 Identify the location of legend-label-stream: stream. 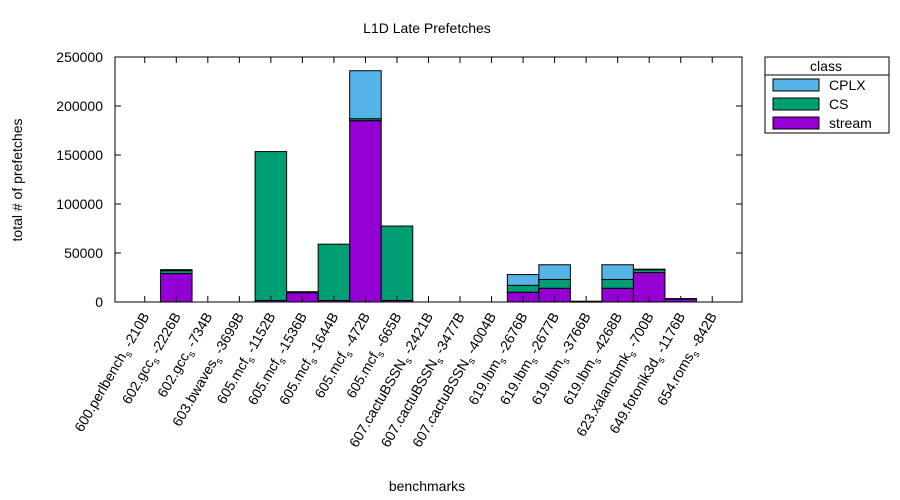
(850, 123).